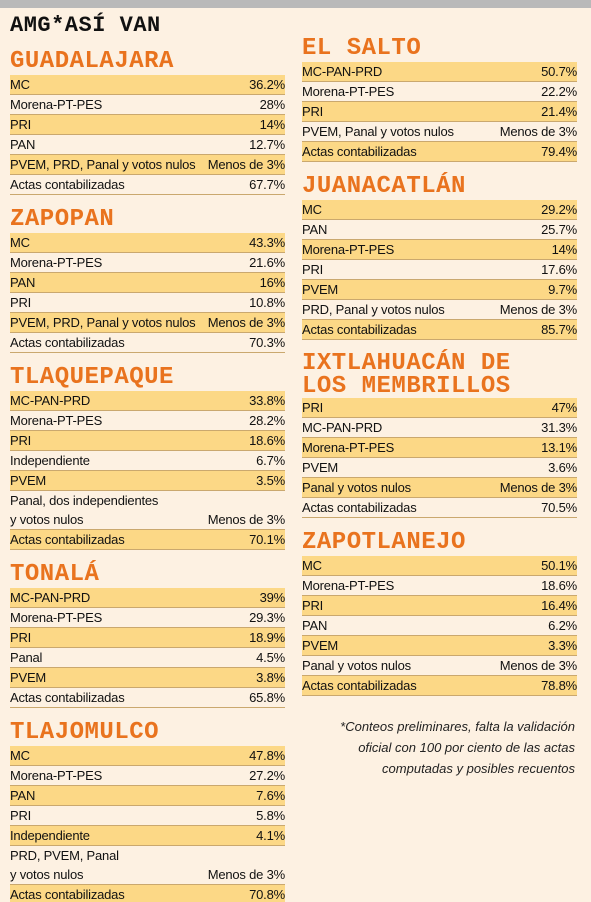 This screenshot has width=591, height=902. What do you see at coordinates (147, 698) in the screenshot?
I see `result-row: Actas contabilizadas 65.8%` at bounding box center [147, 698].